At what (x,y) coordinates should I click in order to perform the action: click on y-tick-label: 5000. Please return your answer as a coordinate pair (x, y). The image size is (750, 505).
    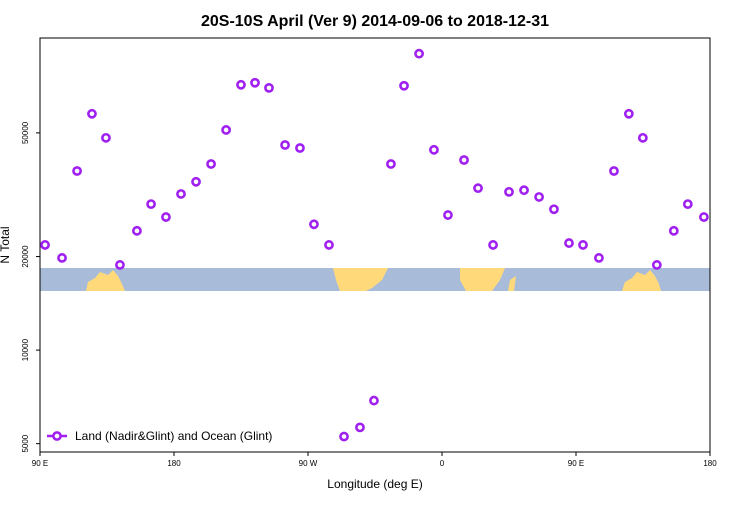
    Looking at the image, I should click on (25, 443).